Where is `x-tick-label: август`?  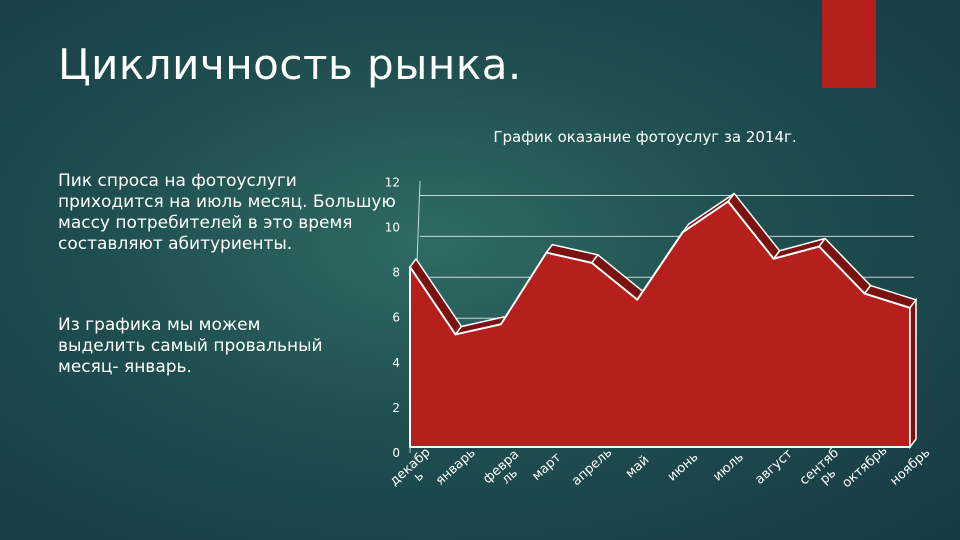
x-tick-label: август is located at coordinates (774, 466).